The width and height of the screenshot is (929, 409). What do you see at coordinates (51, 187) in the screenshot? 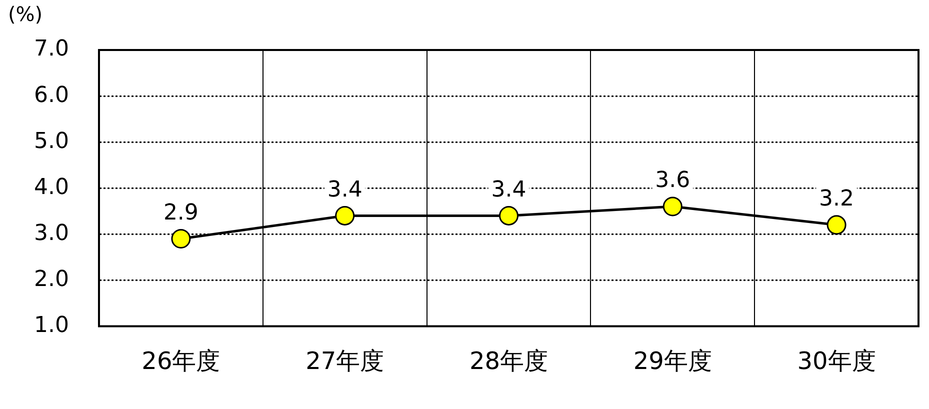
I see `y-tick-label: 4.0` at bounding box center [51, 187].